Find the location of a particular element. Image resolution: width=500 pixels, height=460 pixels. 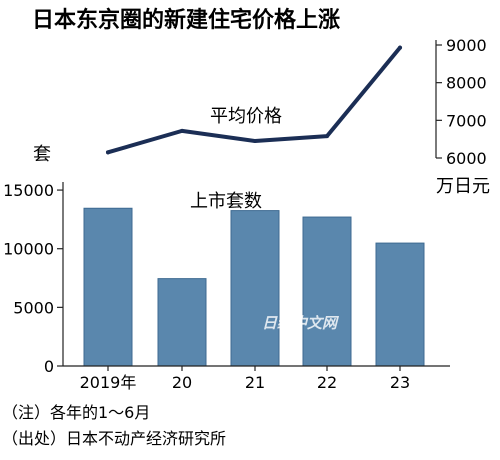

price-y-tick-label: 8000 is located at coordinates (466, 83).